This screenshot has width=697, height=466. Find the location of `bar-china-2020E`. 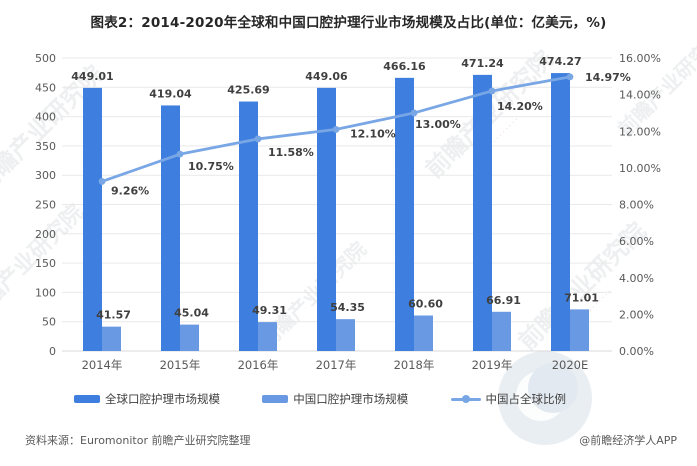

bar-china-2020E is located at coordinates (579, 330).